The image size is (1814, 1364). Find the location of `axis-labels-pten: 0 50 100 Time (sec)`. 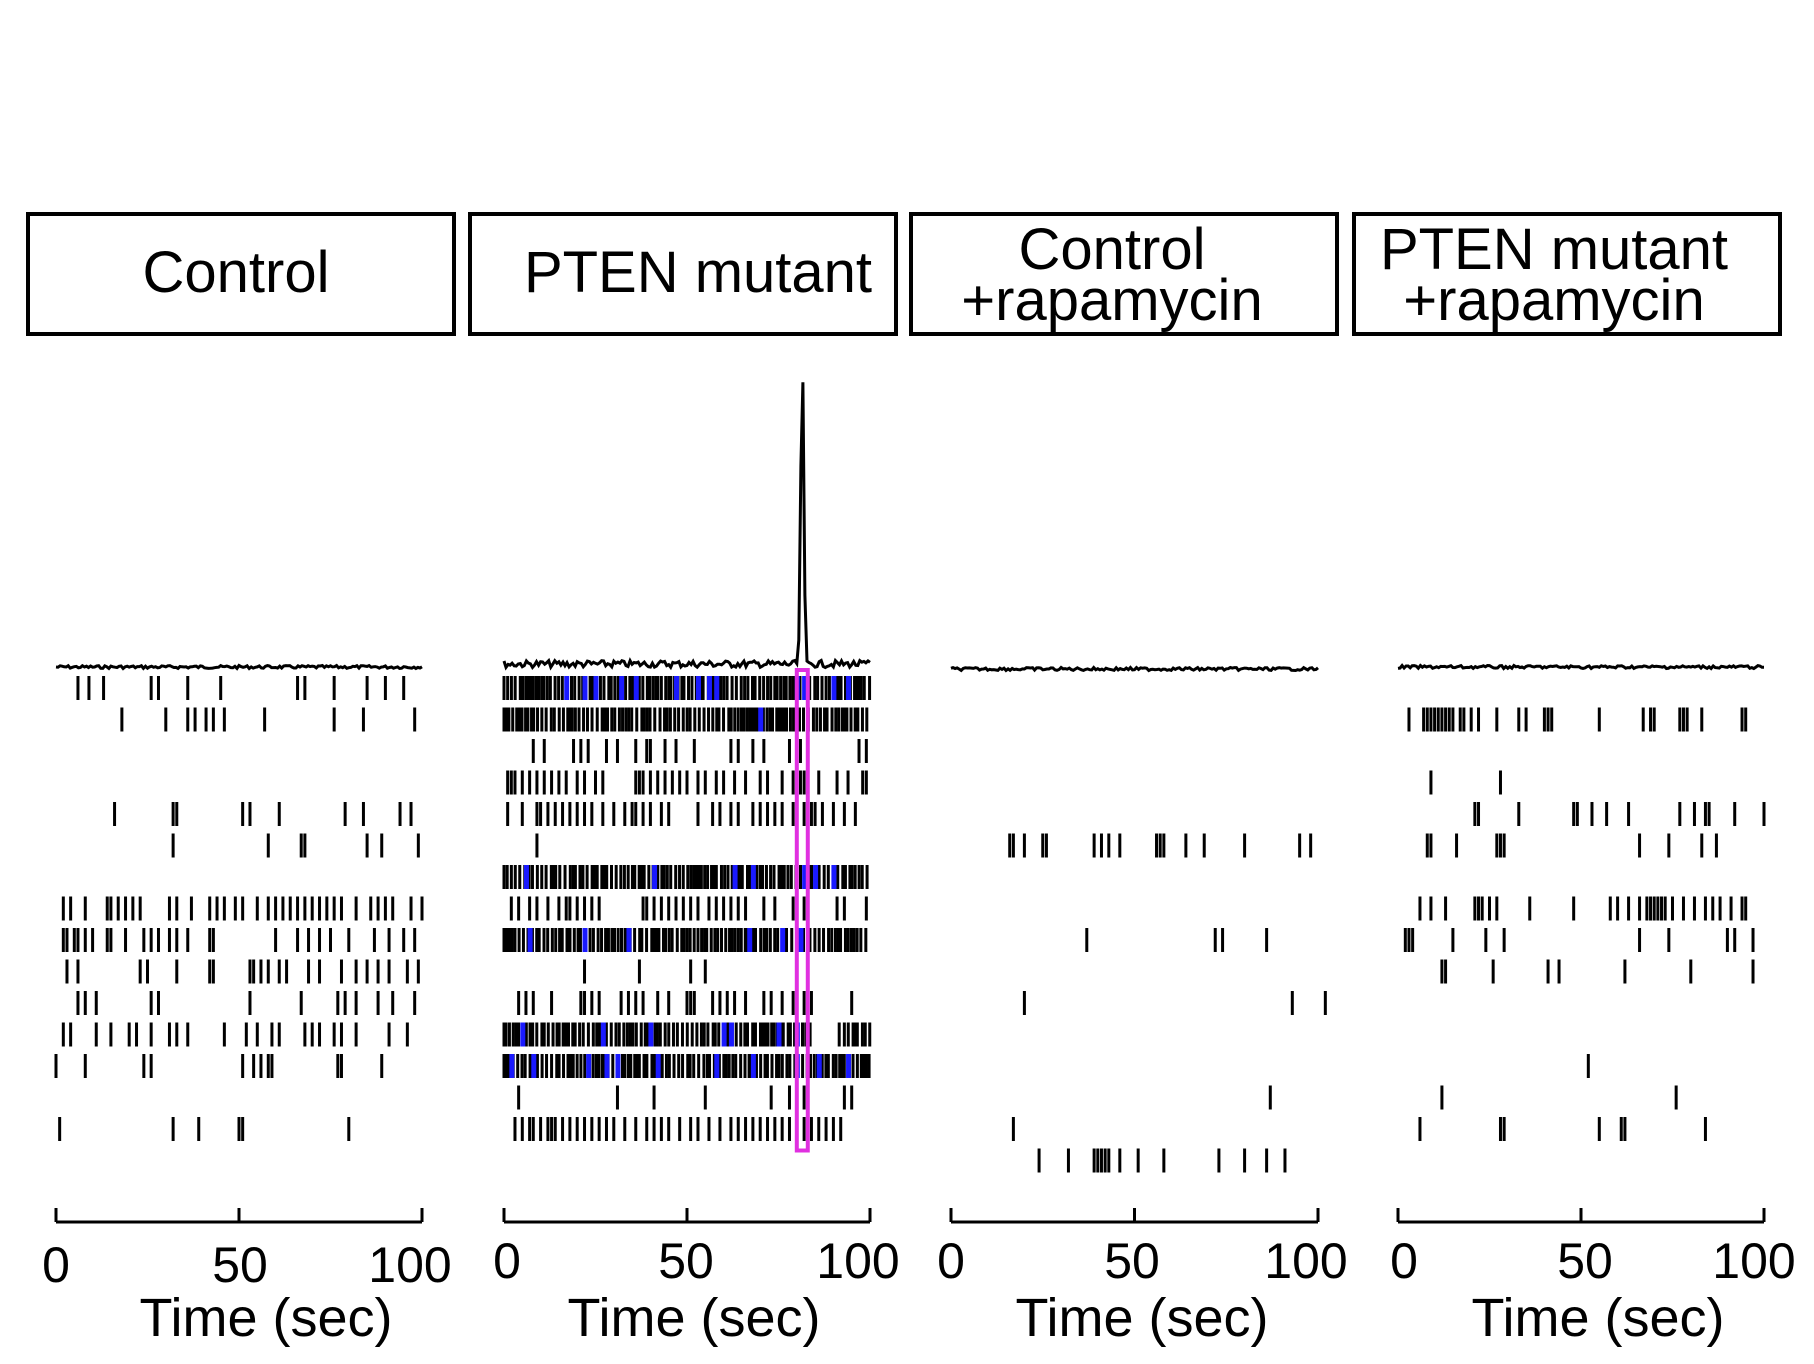

axis-labels-pten: 0 50 100 Time (sec) is located at coordinates (696, 1290).